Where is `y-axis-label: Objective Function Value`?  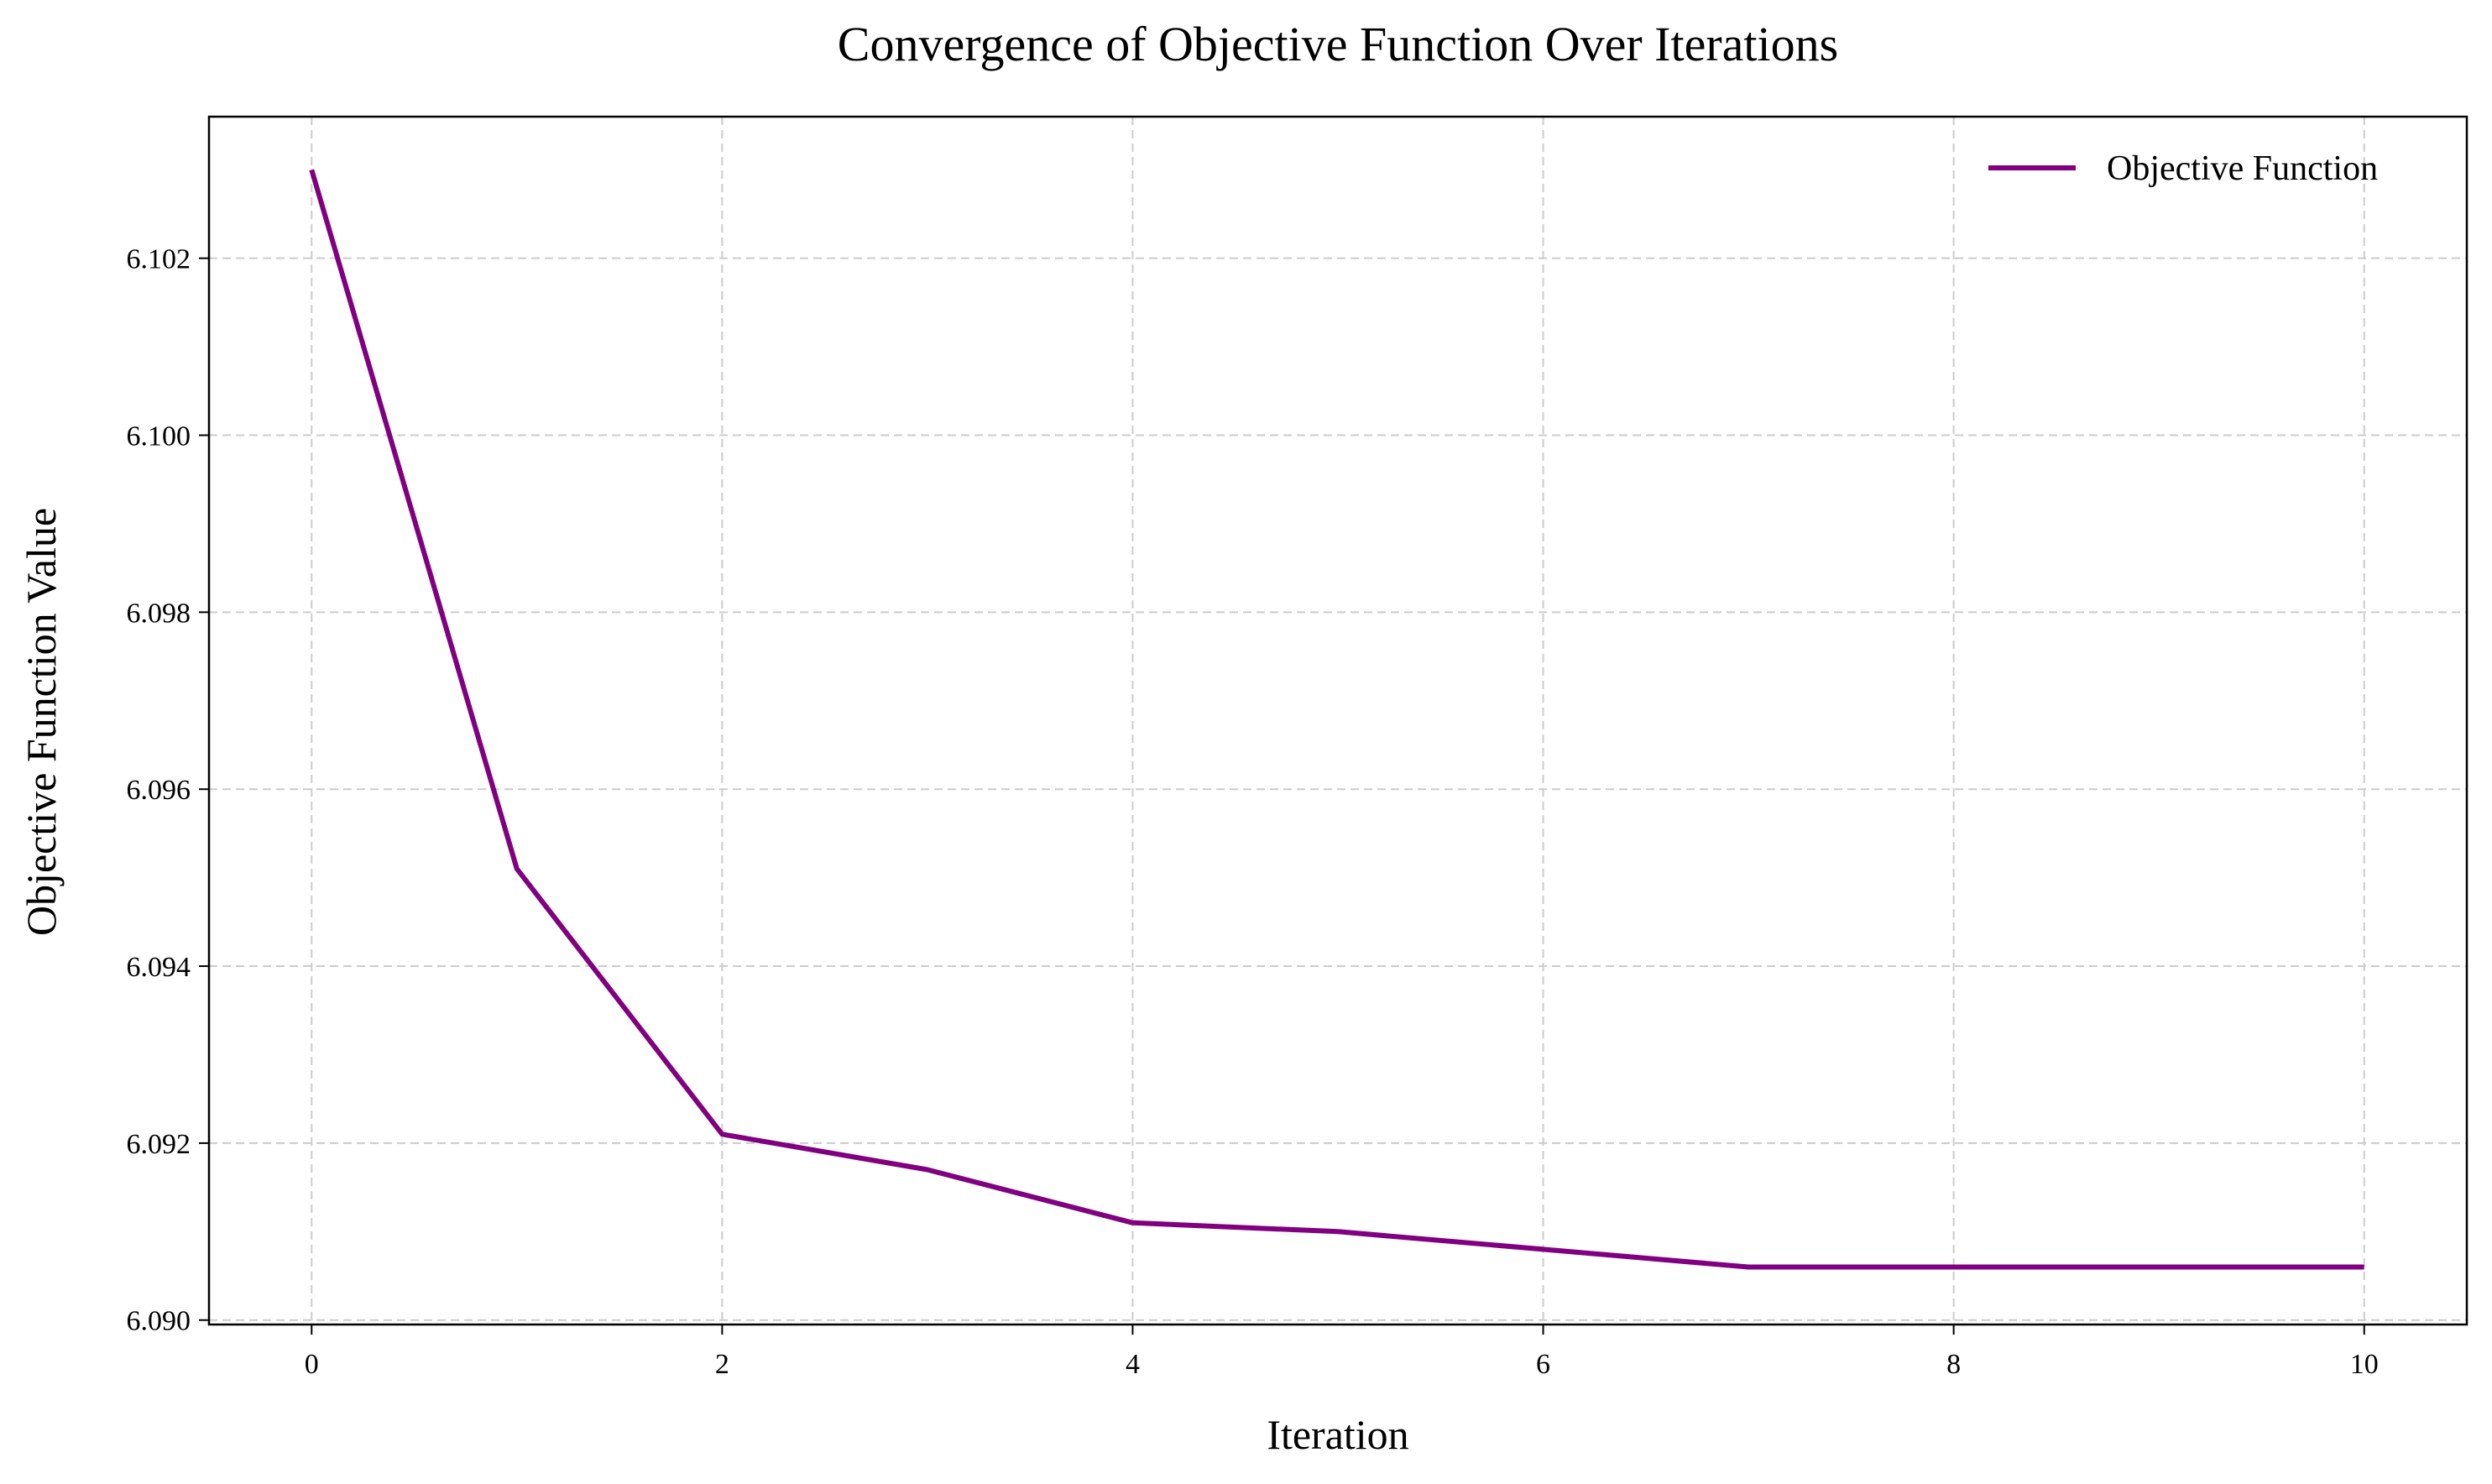
y-axis-label: Objective Function Value is located at coordinates (41, 722).